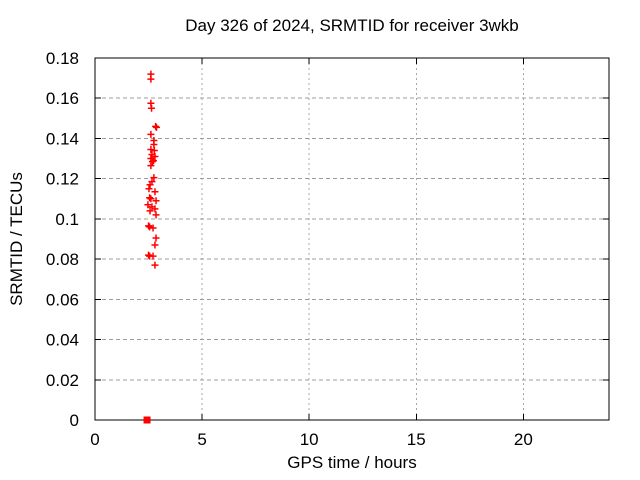 Image resolution: width=640 pixels, height=480 pixels. I want to click on y-tick-label: 0.18, so click(62, 58).